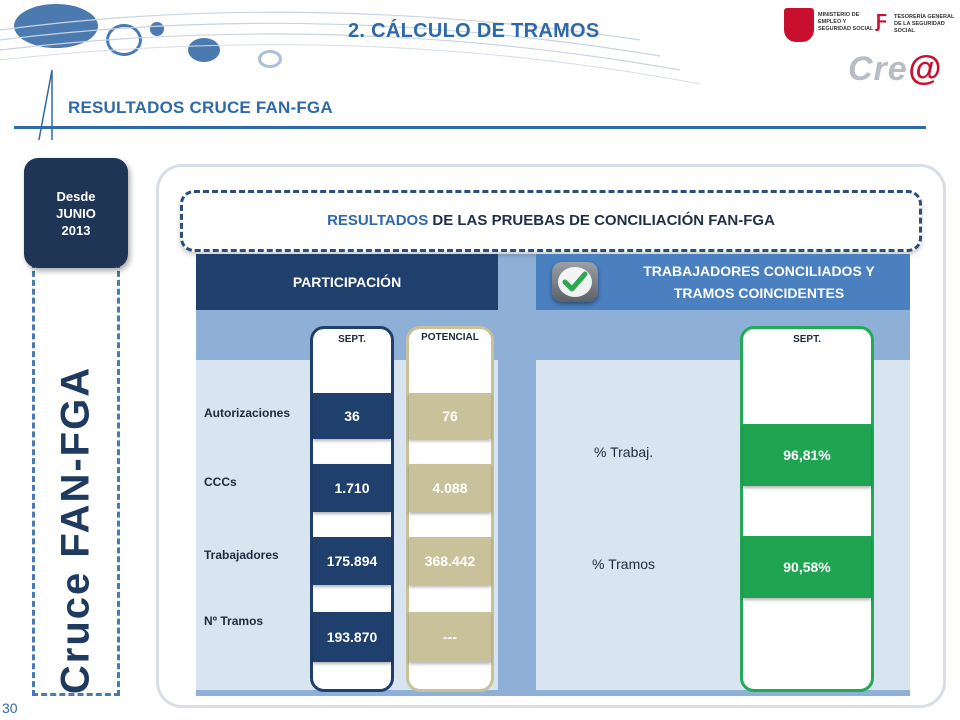 The width and height of the screenshot is (960, 720). I want to click on sept-value-cell: 175.894, so click(352, 561).